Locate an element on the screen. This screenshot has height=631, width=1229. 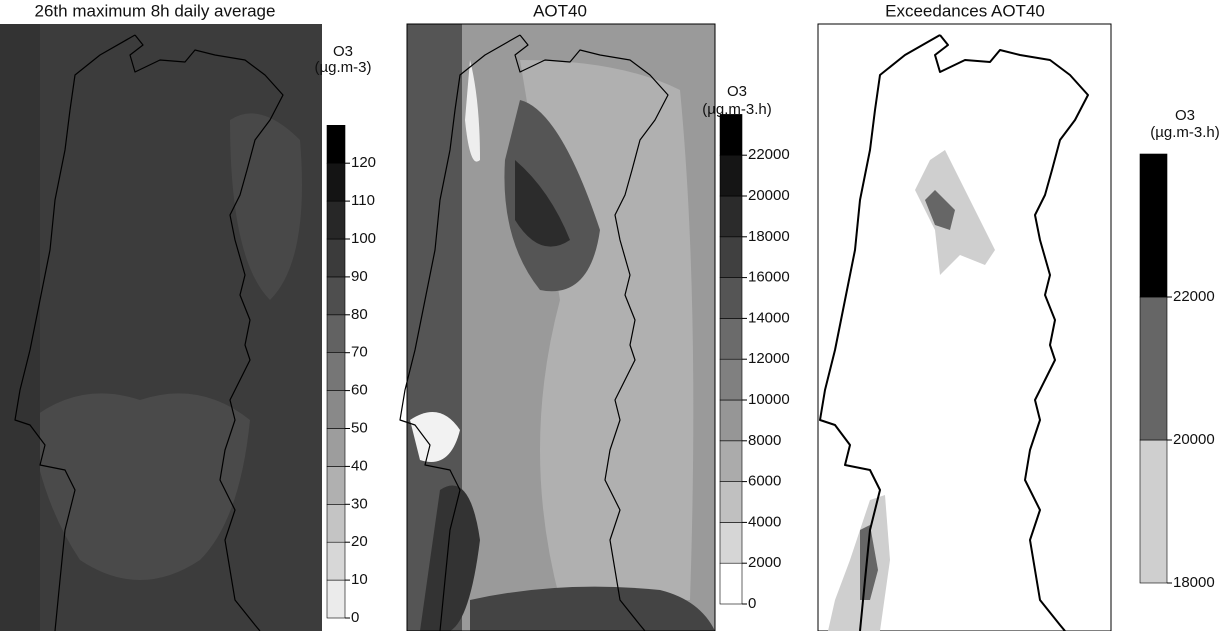
panel-title: 26th maximum 8h daily average is located at coordinates (155, 10).